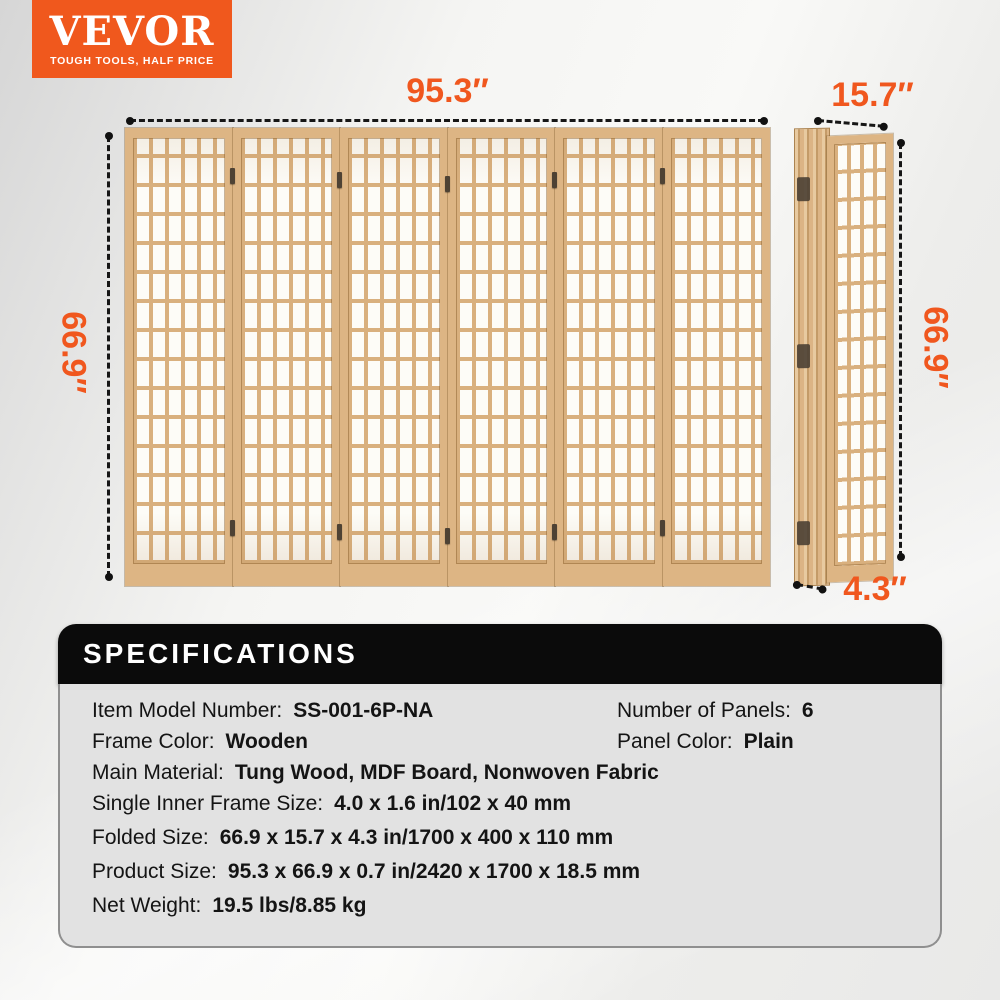 This screenshot has height=1000, width=1000. I want to click on spec-frame-color: Frame Color: Wooden, so click(200, 741).